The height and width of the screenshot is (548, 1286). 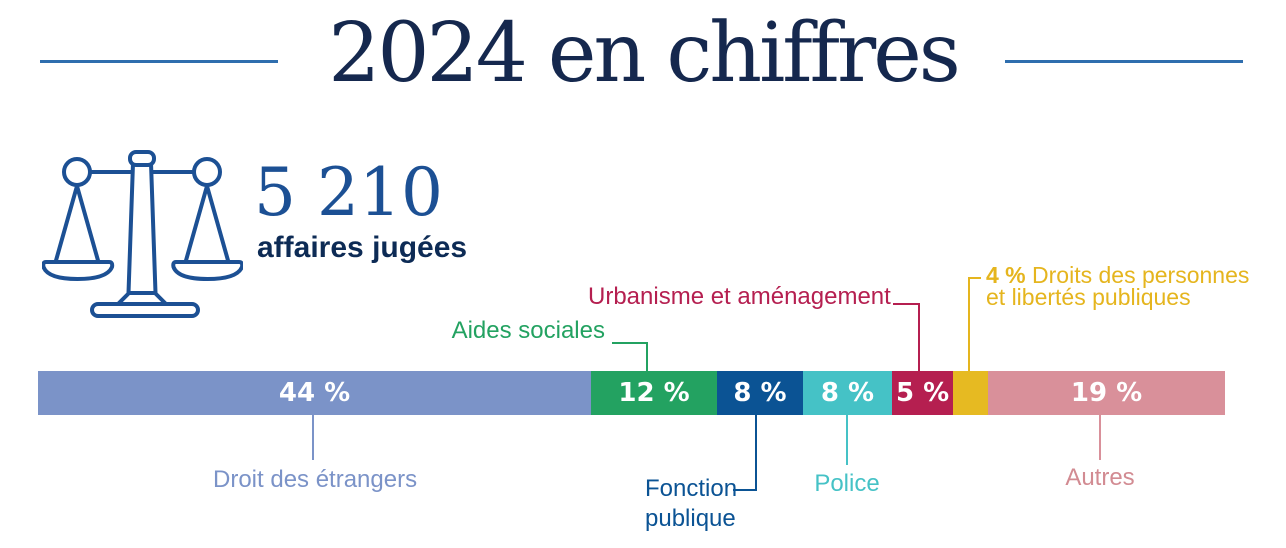 I want to click on stat-value: 5 210, so click(x=348, y=192).